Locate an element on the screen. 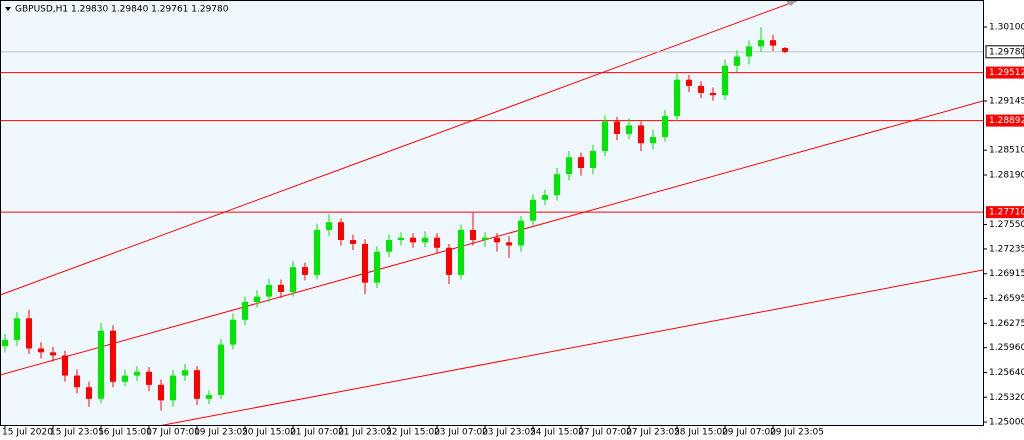 The width and height of the screenshot is (1024, 440). y-tick-label: 1.27550 is located at coordinates (1006, 225).